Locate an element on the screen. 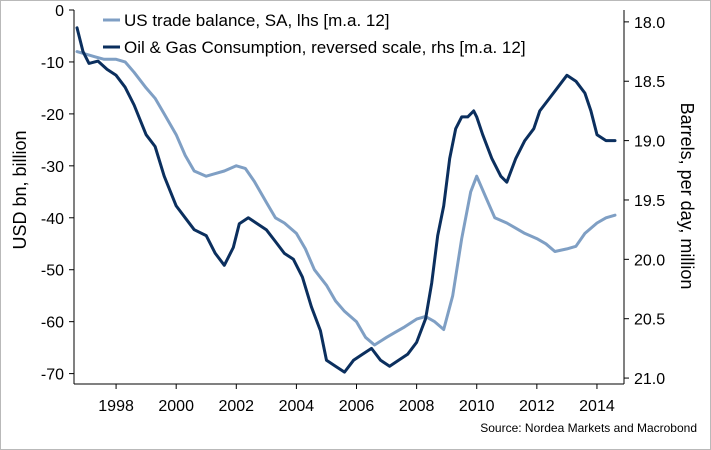 This screenshot has height=450, width=711. x-axis-ticks: 1998 2000 2002 2004 2006 2008 2010 2012 2014 is located at coordinates (356, 399).